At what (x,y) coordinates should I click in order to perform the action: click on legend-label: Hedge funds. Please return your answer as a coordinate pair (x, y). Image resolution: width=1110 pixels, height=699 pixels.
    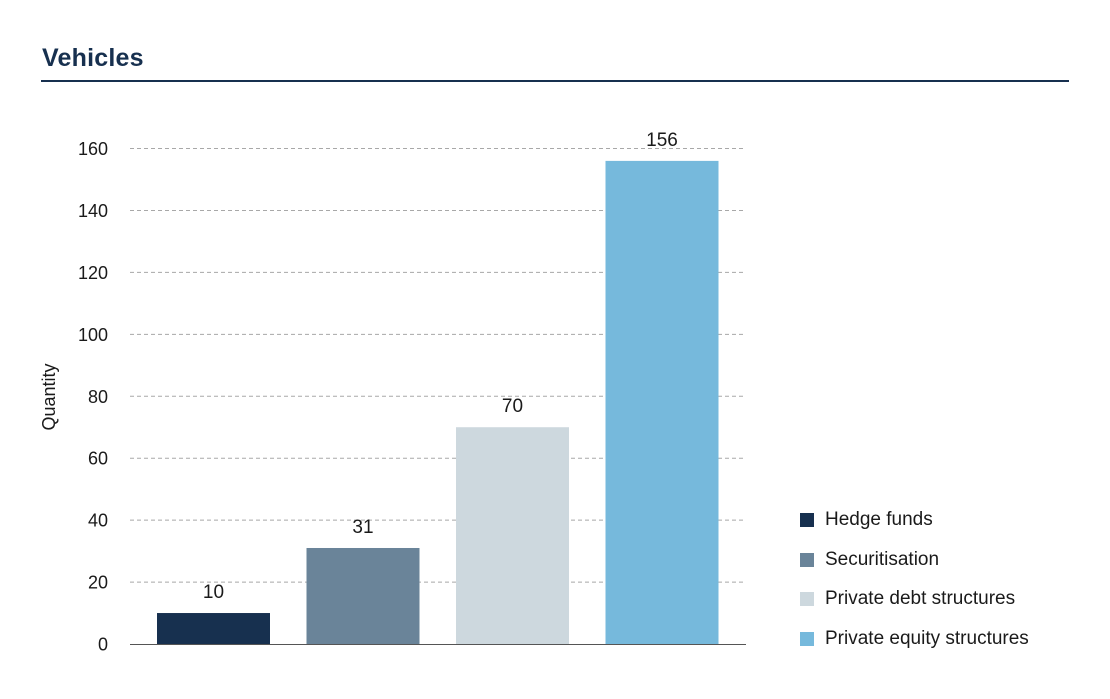
    Looking at the image, I should click on (879, 519).